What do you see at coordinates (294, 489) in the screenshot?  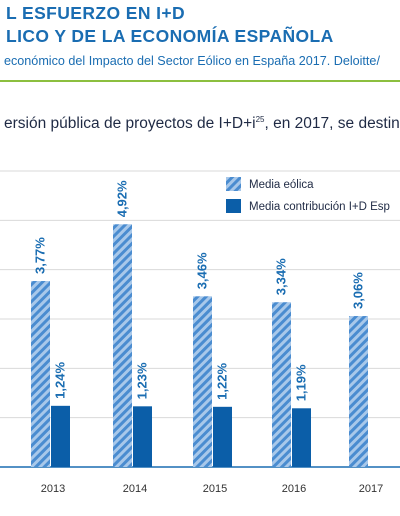 I see `x-tick-label: 2016` at bounding box center [294, 489].